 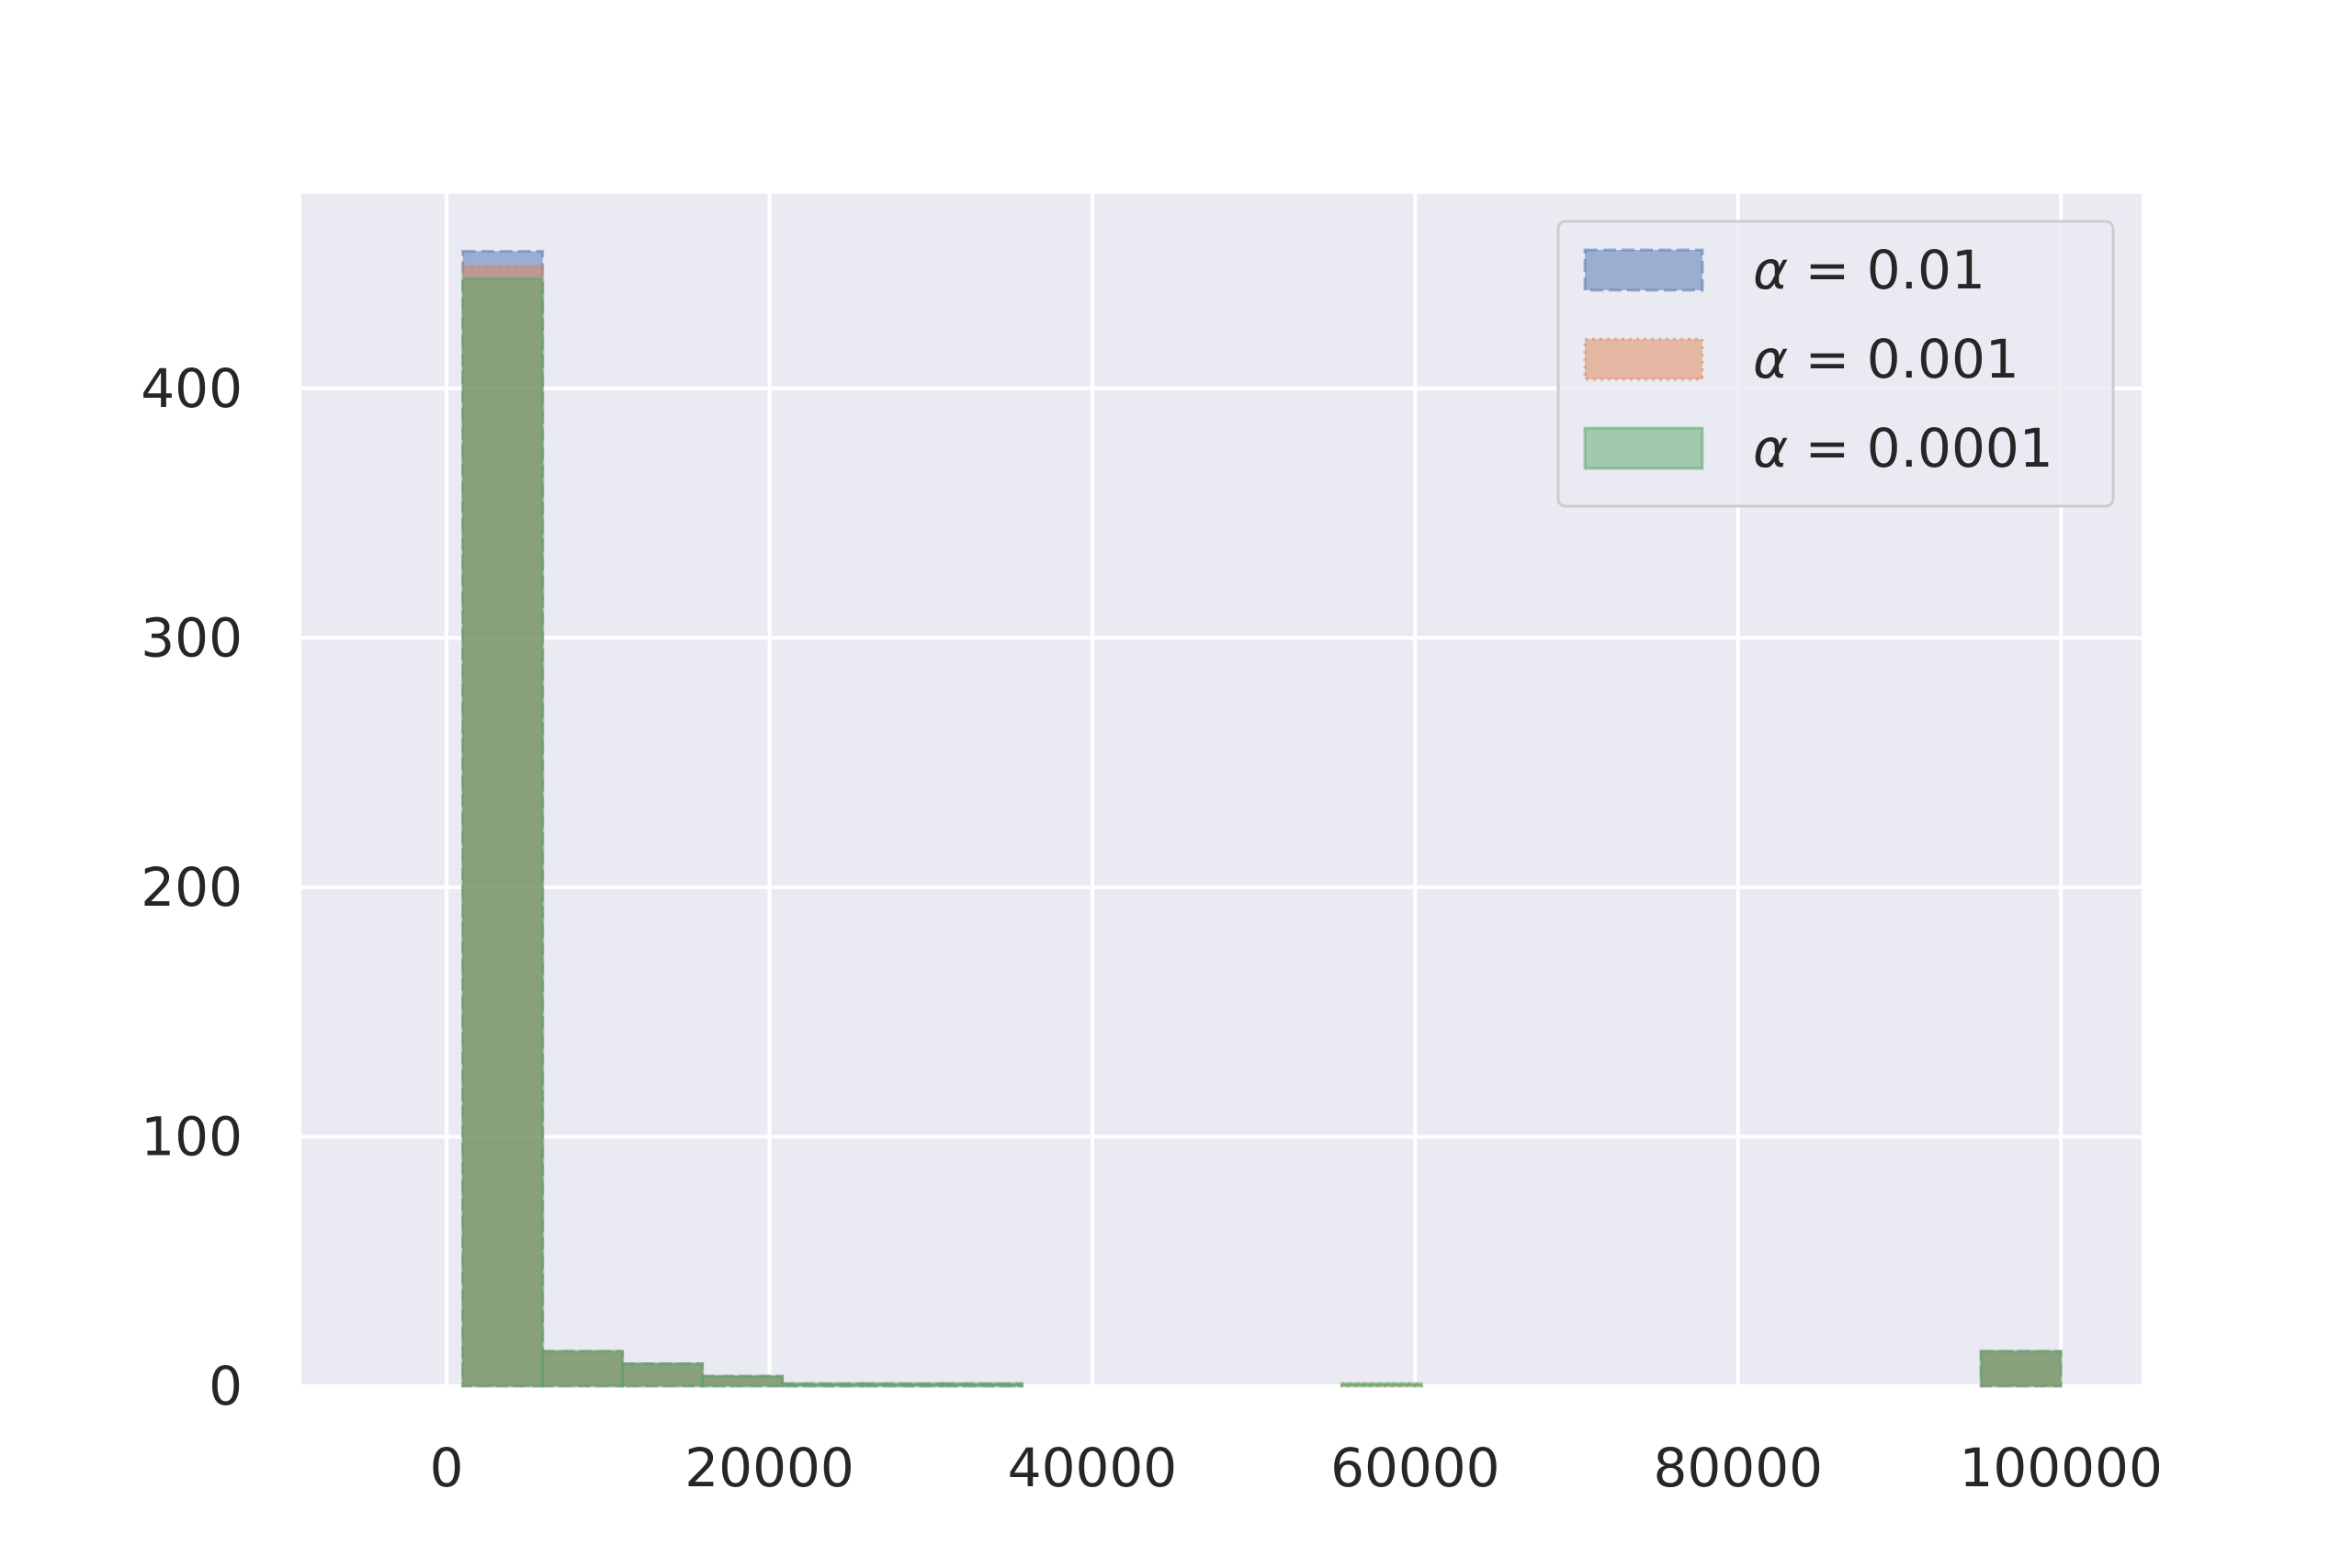 What do you see at coordinates (1415, 1468) in the screenshot?
I see `x-tick-label: 60000` at bounding box center [1415, 1468].